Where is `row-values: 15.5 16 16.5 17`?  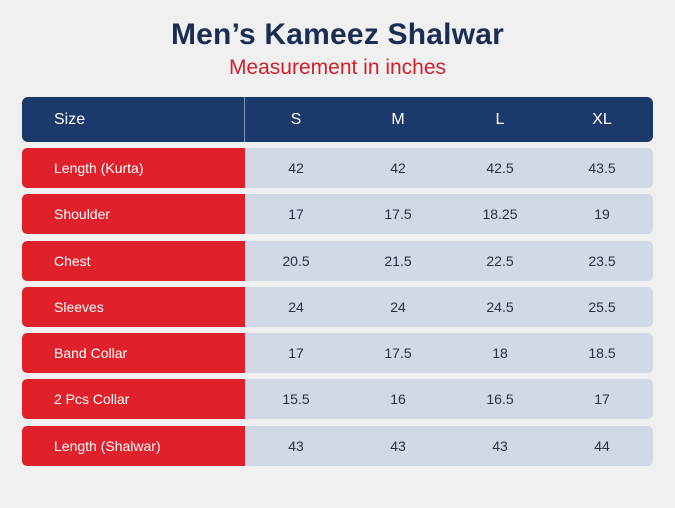 row-values: 15.5 16 16.5 17 is located at coordinates (449, 399).